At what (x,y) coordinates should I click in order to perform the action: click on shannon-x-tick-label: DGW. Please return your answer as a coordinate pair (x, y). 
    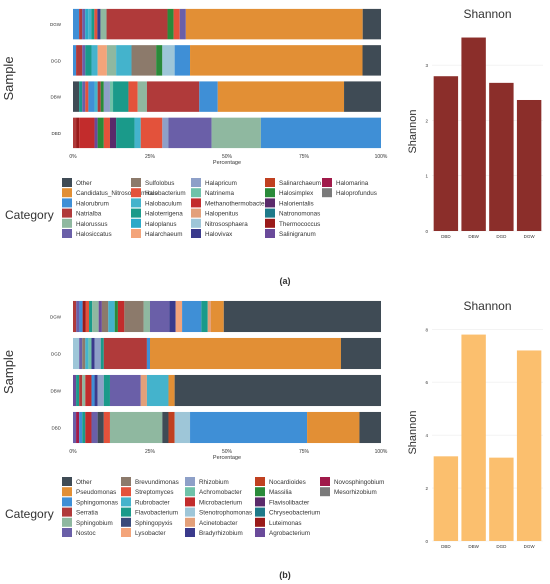
    Looking at the image, I should click on (530, 546).